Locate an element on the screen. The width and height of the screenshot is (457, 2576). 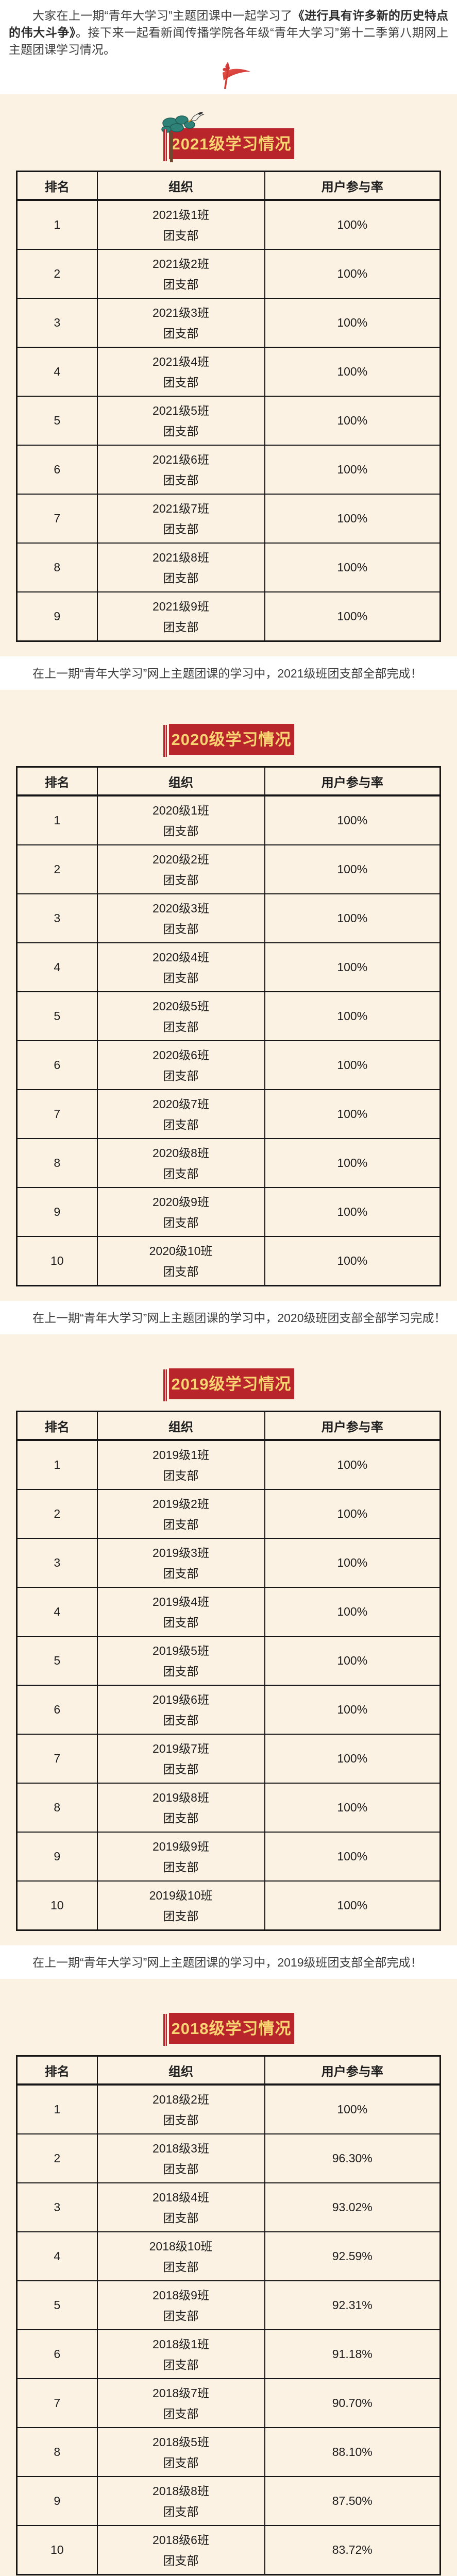
rank-cell: 5 is located at coordinates (57, 1016).